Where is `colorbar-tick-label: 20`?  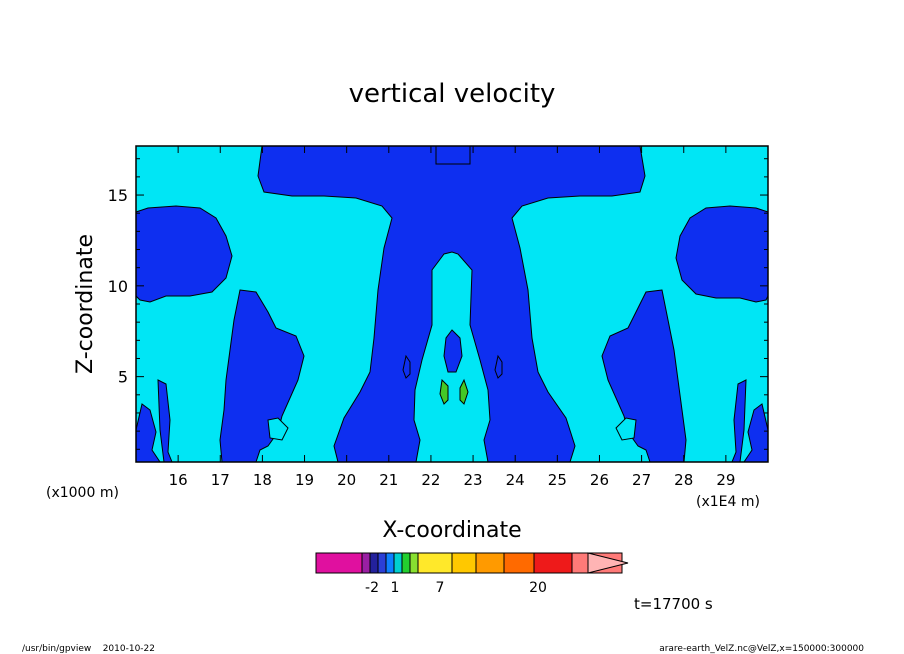 colorbar-tick-label: 20 is located at coordinates (538, 588).